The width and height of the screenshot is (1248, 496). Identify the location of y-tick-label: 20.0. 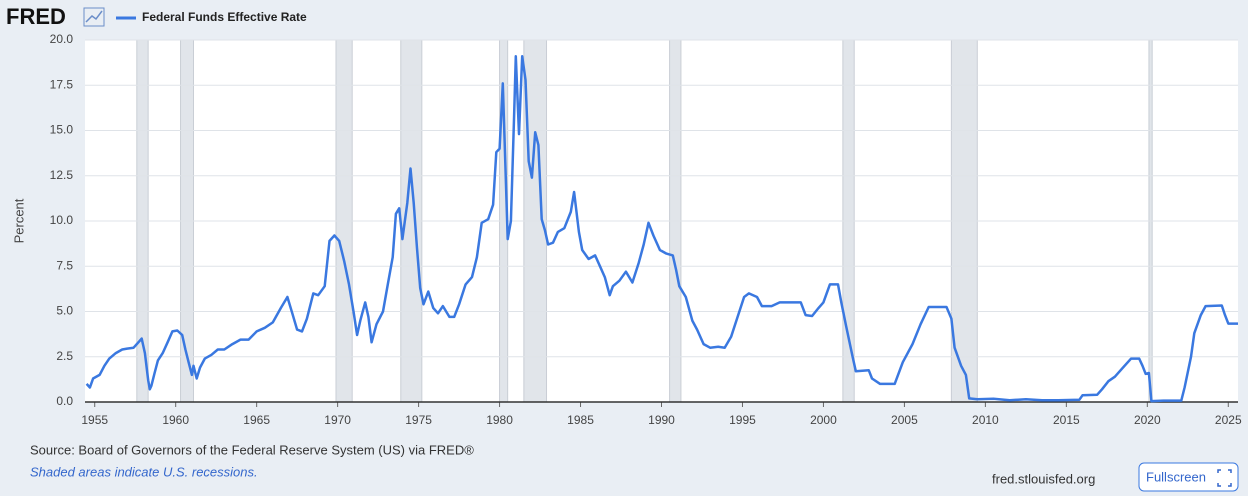
(62, 39).